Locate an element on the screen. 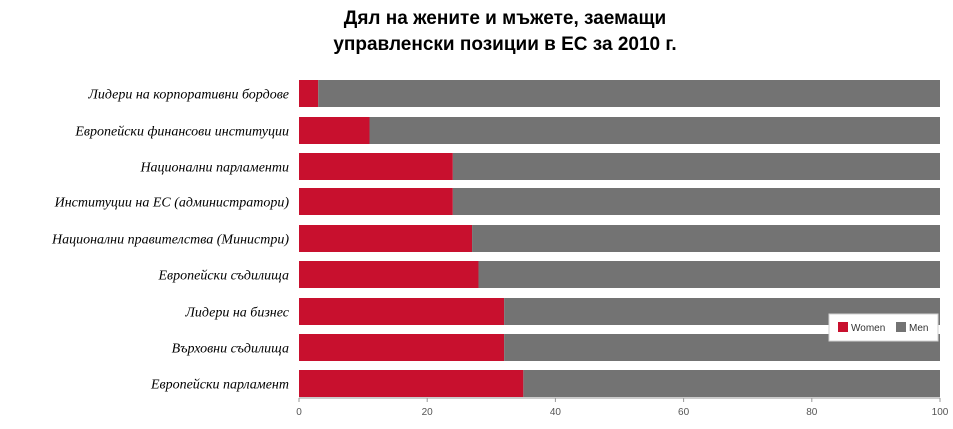 The width and height of the screenshot is (953, 429). category-label-0: Лидери на корпоративни бордове is located at coordinates (188, 95).